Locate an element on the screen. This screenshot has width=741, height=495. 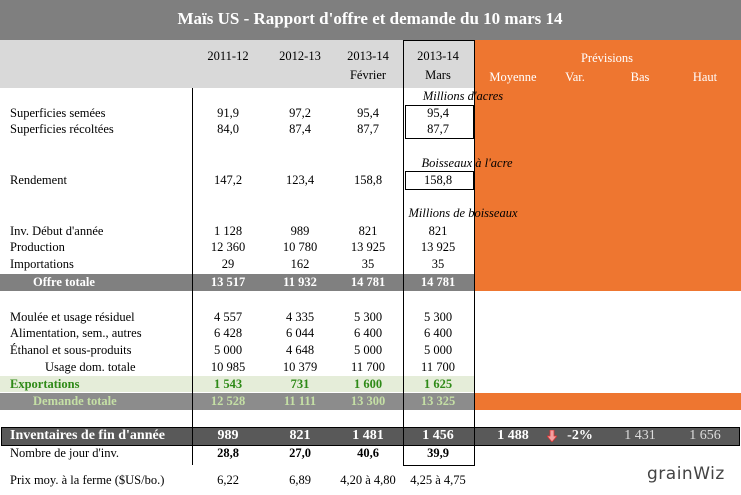
forecast-header: Bas is located at coordinates (640, 77).